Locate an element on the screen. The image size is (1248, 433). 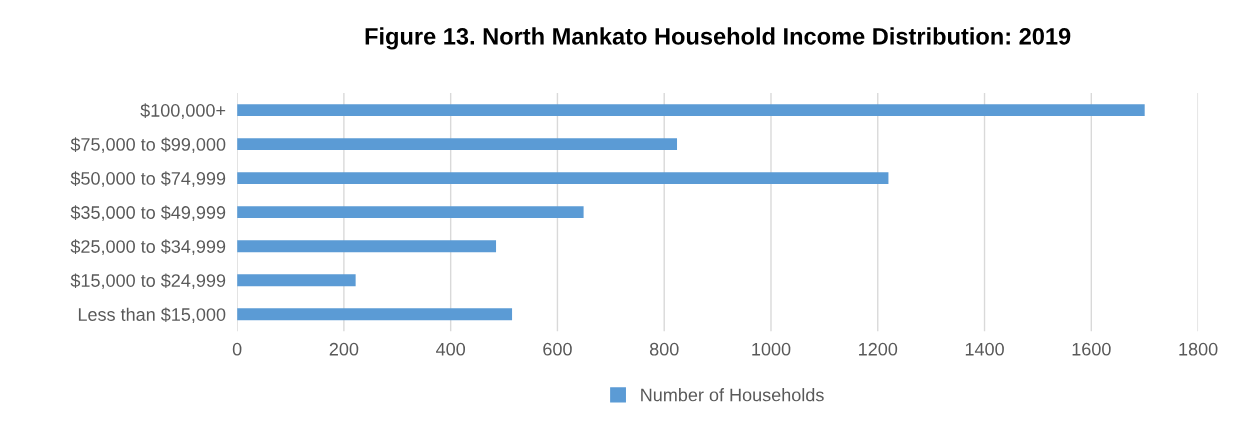
y-tick-label: $100,000+ is located at coordinates (183, 111).